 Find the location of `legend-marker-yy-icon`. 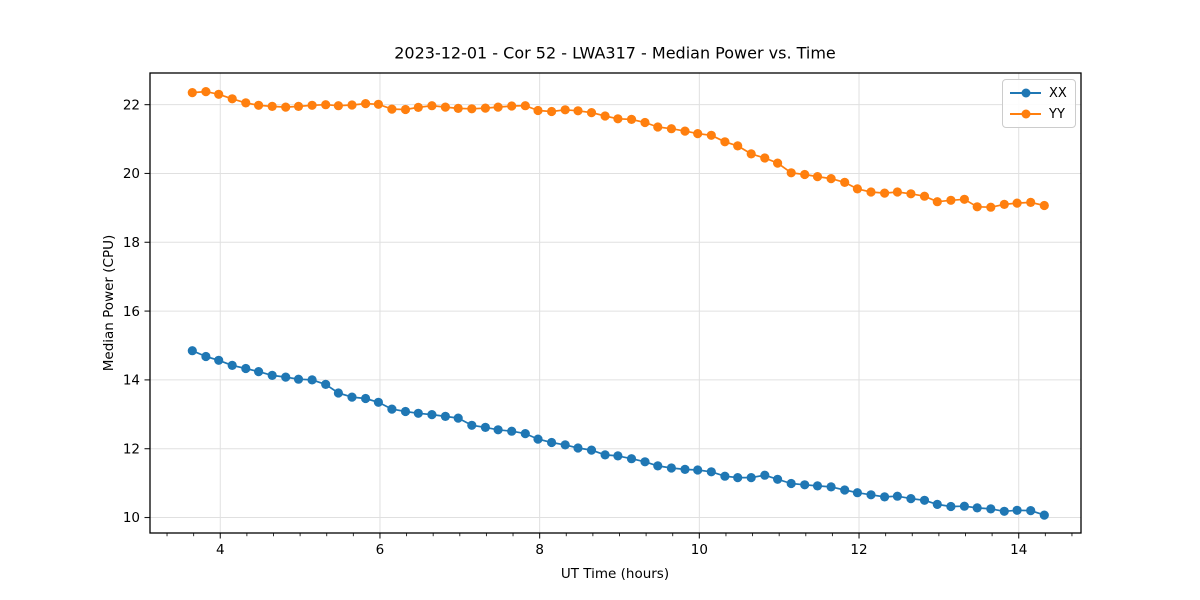

legend-marker-yy-icon is located at coordinates (1025, 114).